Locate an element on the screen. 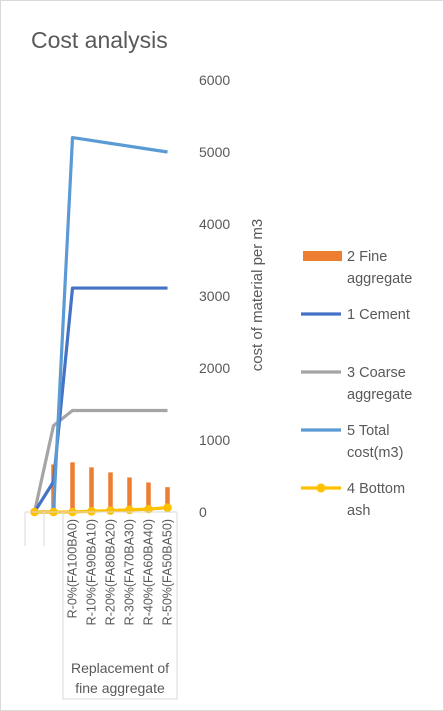 Image resolution: width=444 pixels, height=711 pixels. legend-label: 4 Bottom is located at coordinates (376, 489).